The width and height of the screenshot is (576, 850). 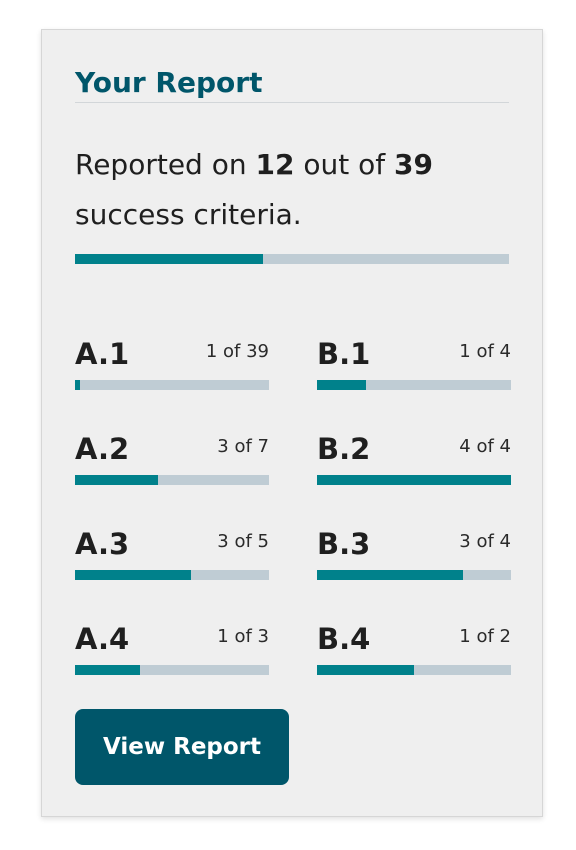 I want to click on criterion-code: B.2, so click(x=344, y=449).